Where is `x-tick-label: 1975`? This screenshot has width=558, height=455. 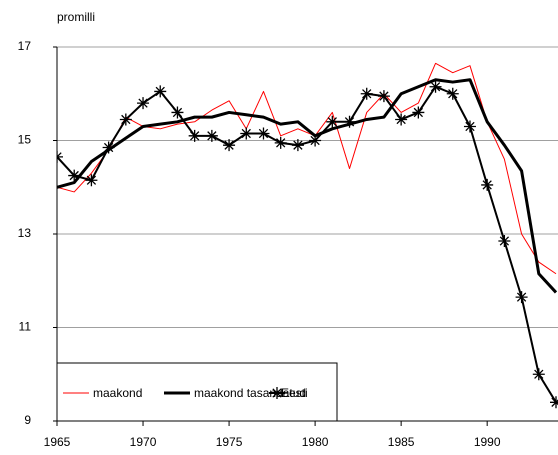
x-tick-label: 1975 is located at coordinates (229, 442).